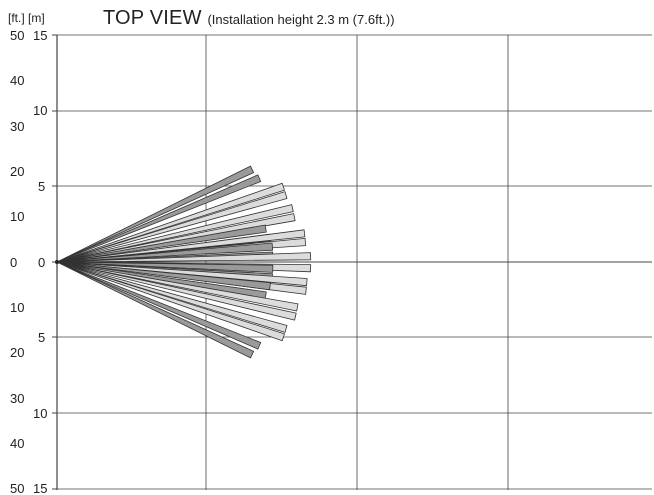 The image size is (654, 495). Describe the element at coordinates (42, 186) in the screenshot. I see `m-label-top-5: 5` at that location.